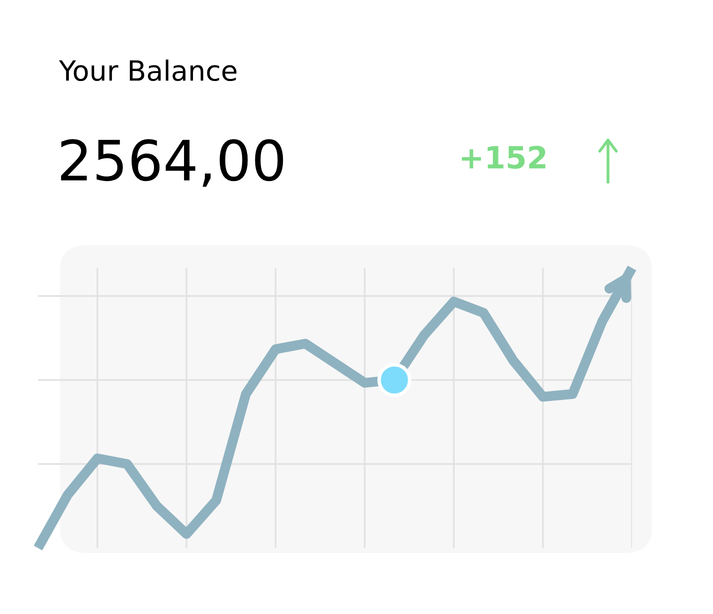 This screenshot has width=713, height=614. Describe the element at coordinates (504, 157) in the screenshot. I see `text: +152` at that location.